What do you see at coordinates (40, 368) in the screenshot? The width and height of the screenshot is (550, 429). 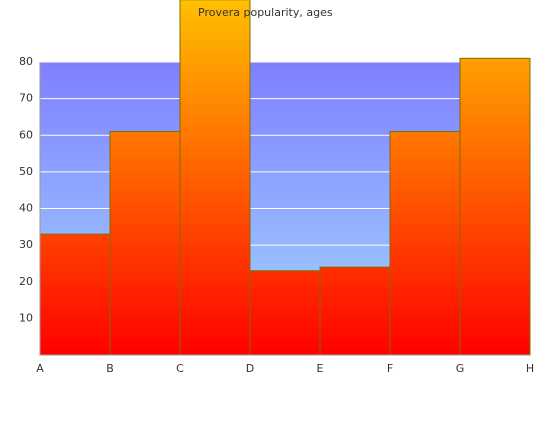 I see `x-tick-label: A` at bounding box center [40, 368].